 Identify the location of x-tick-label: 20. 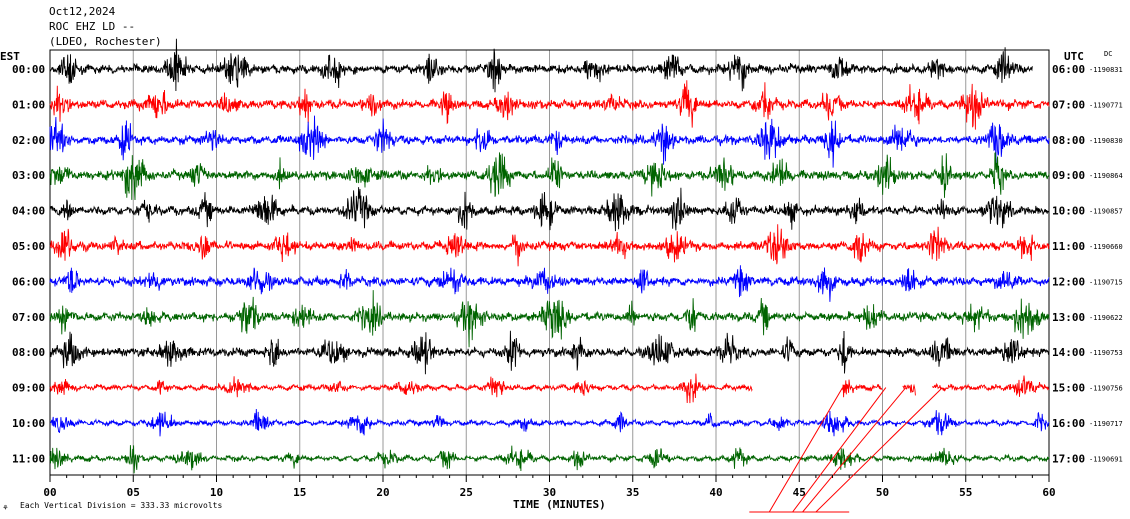
(382, 492).